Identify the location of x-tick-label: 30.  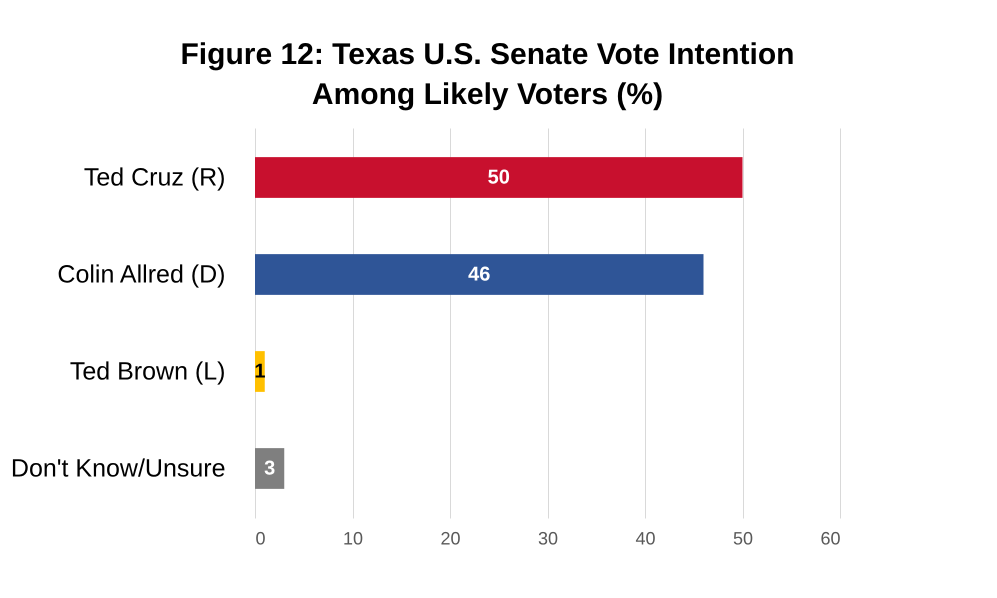
(548, 538).